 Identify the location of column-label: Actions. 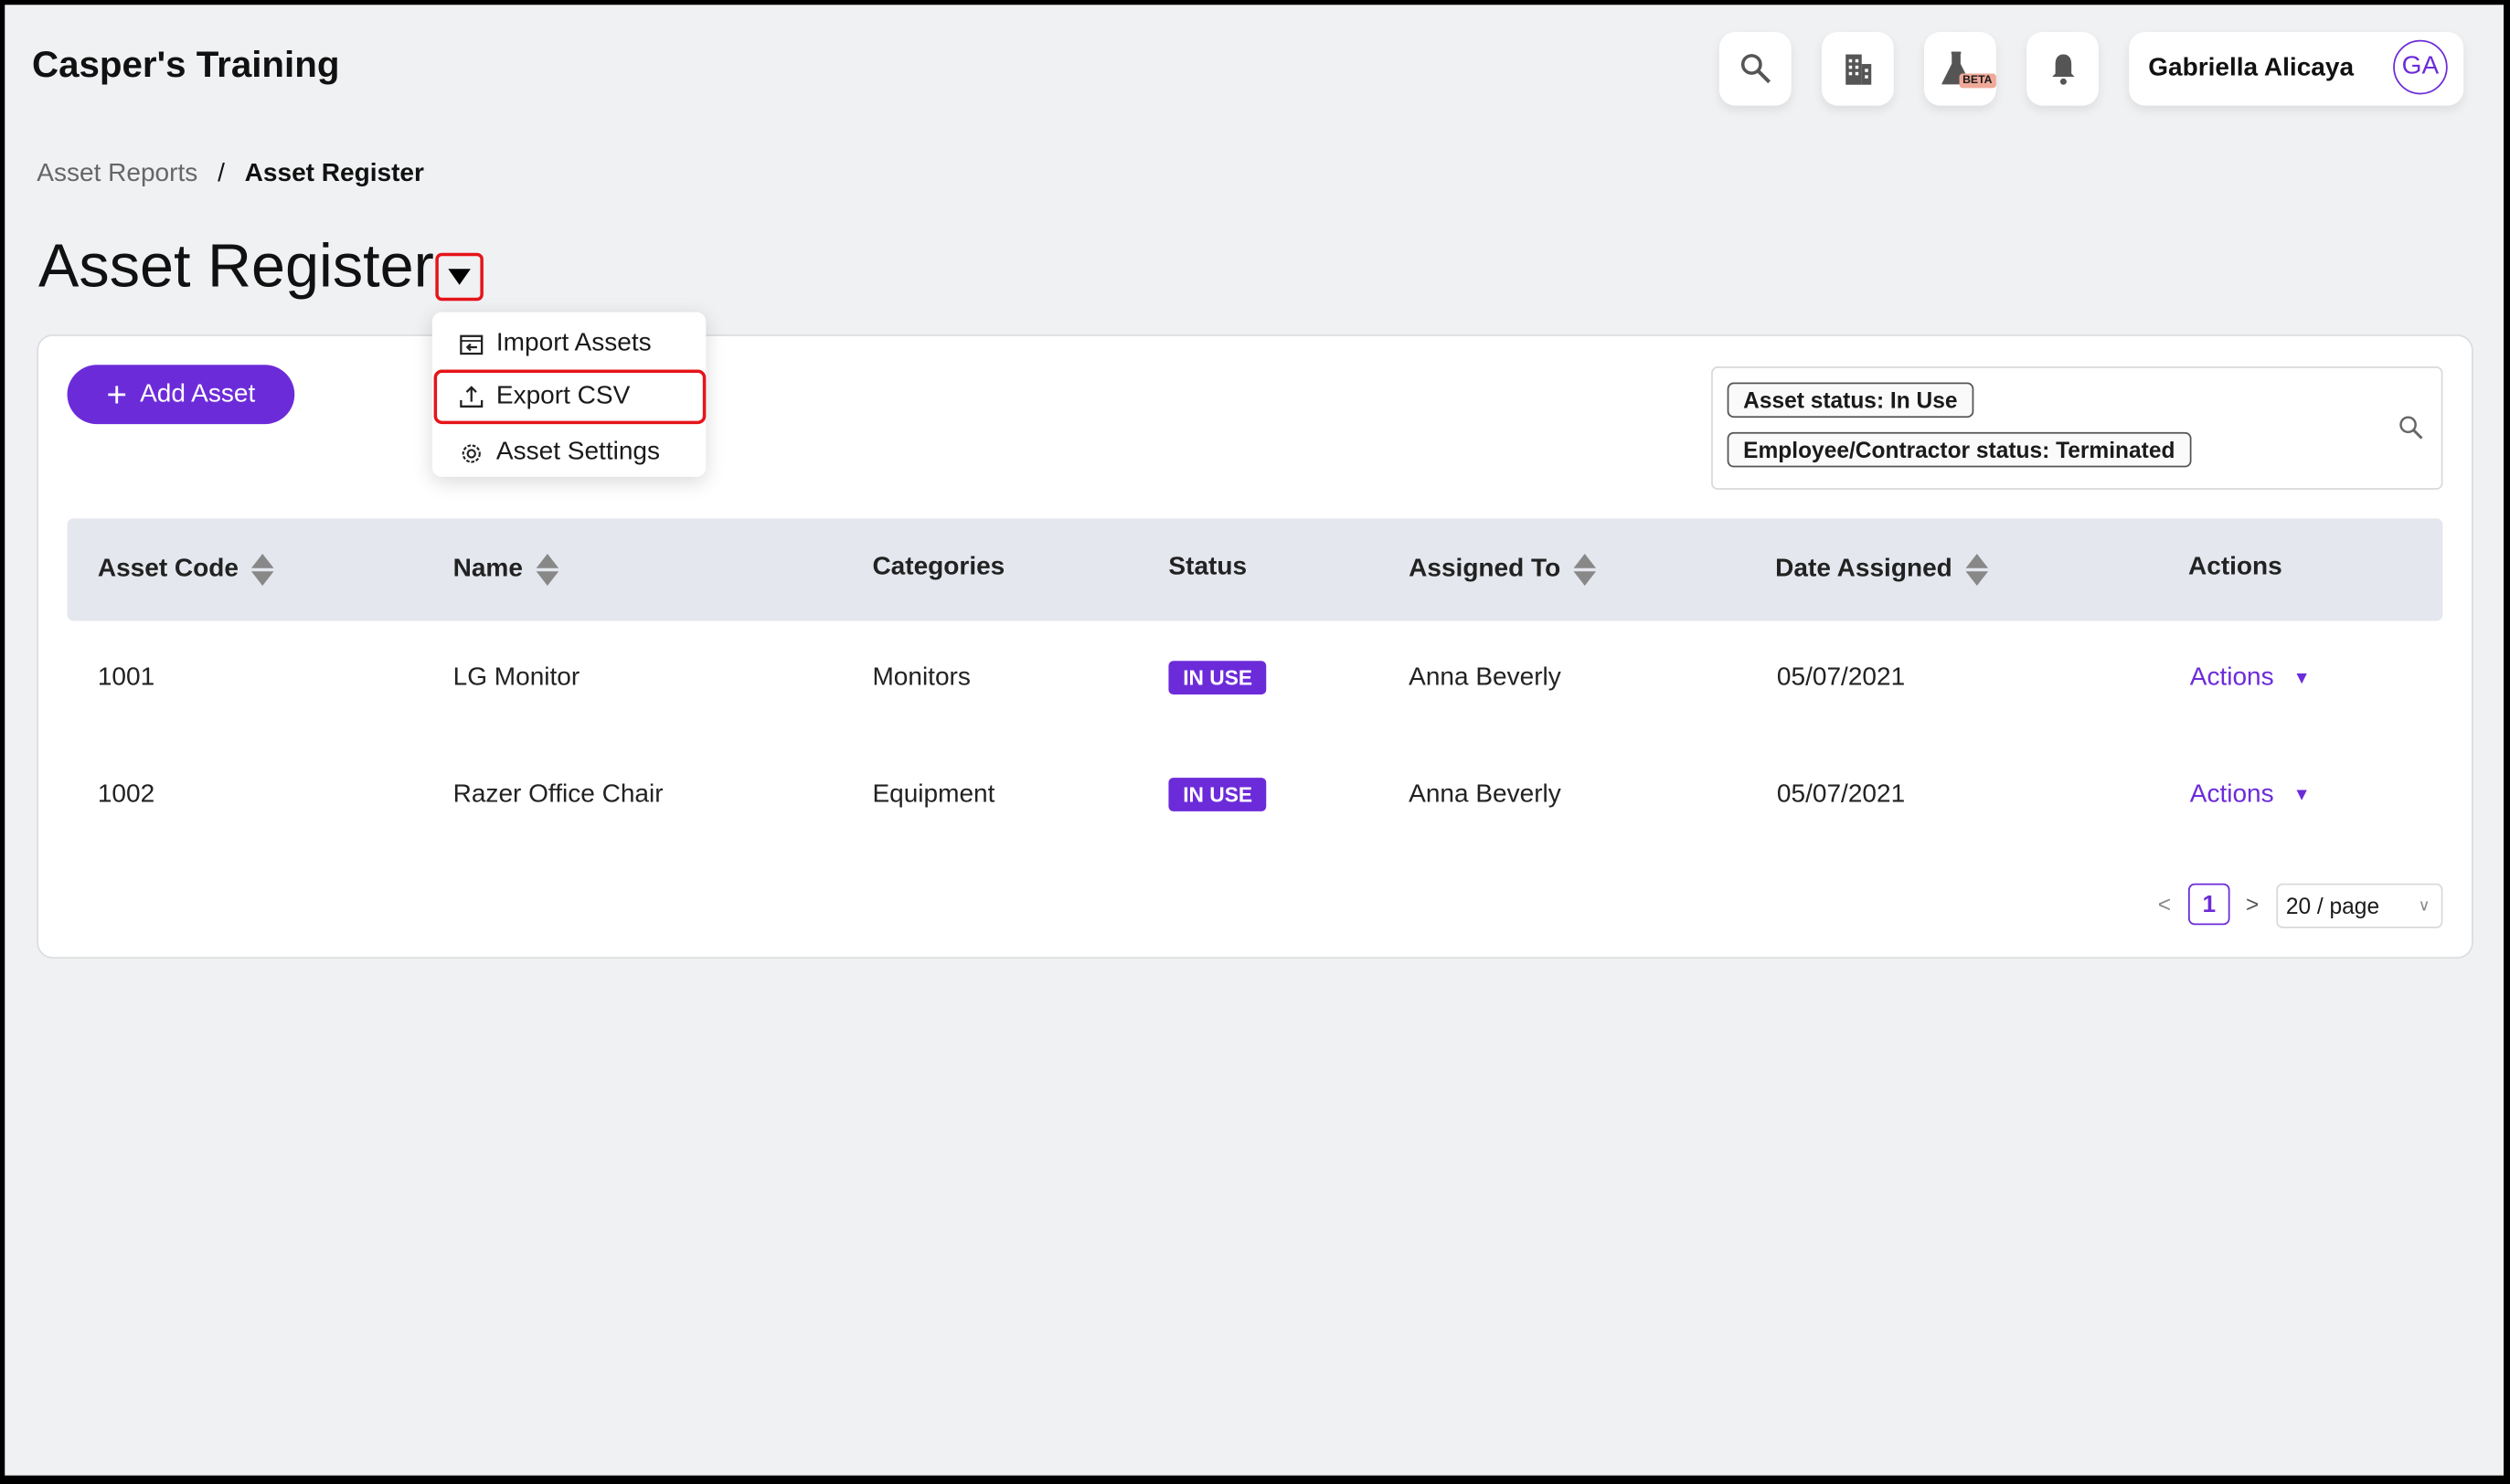
(2234, 567).